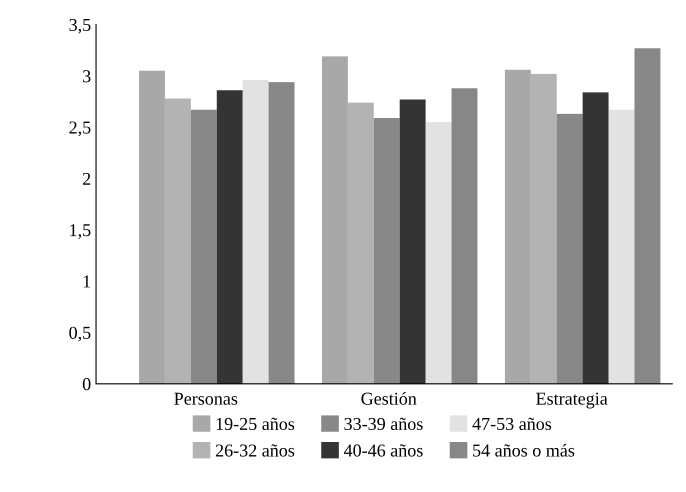  I want to click on legend-label: 19-25 años, so click(255, 424).